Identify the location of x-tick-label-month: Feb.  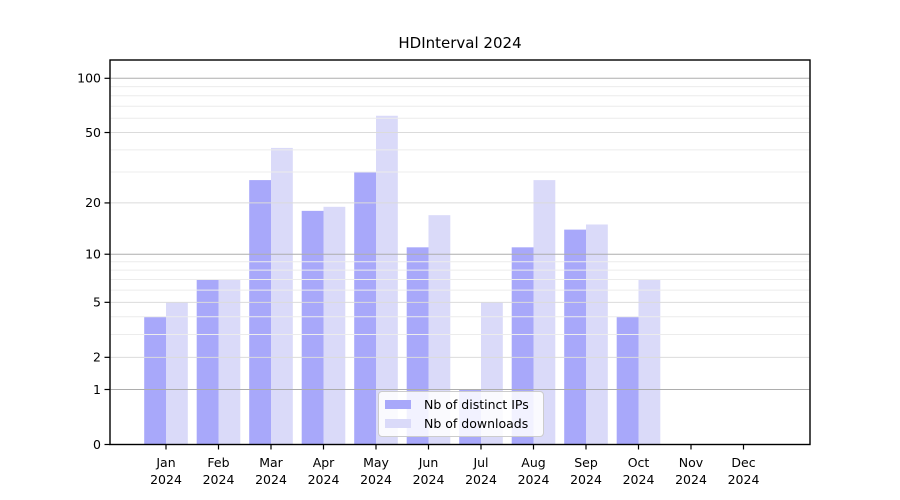
(218, 462).